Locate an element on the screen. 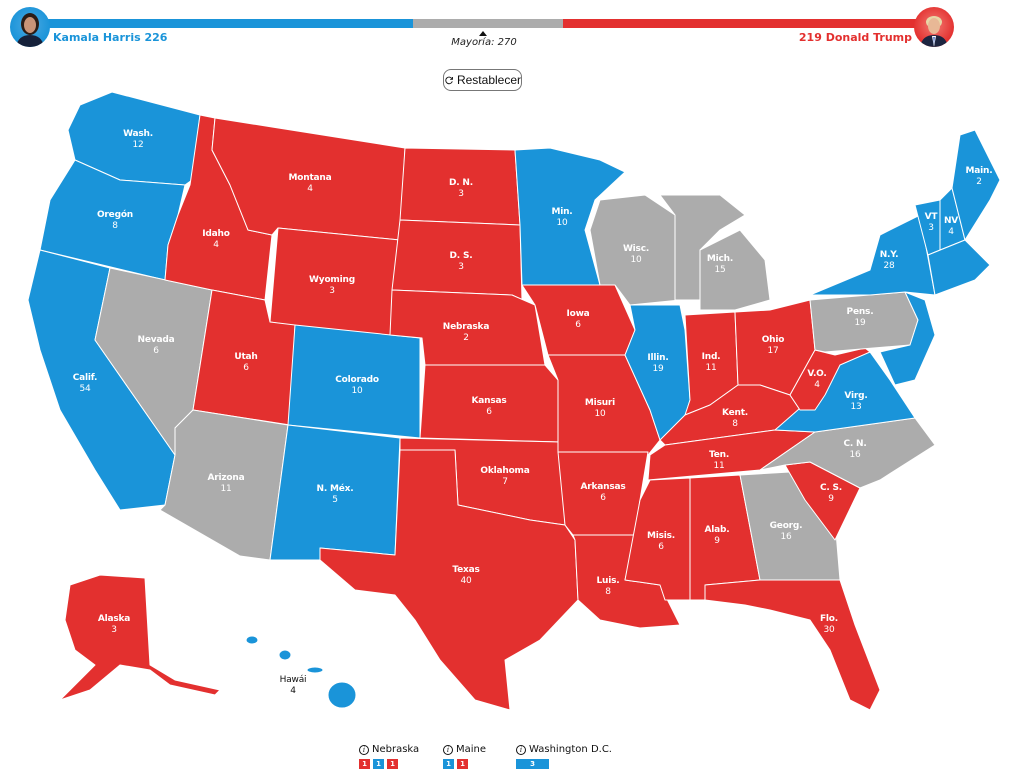 Image resolution: width=1027 pixels, height=773 pixels. legend-dc: i Washington D.C. 3 is located at coordinates (564, 756).